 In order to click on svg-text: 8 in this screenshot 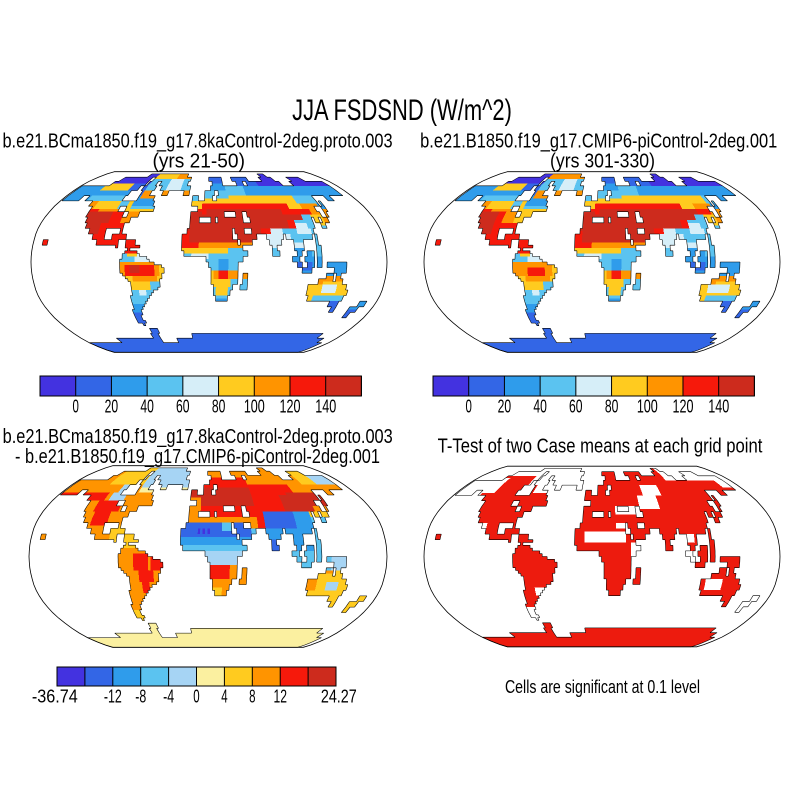, I will do `click(252, 697)`.